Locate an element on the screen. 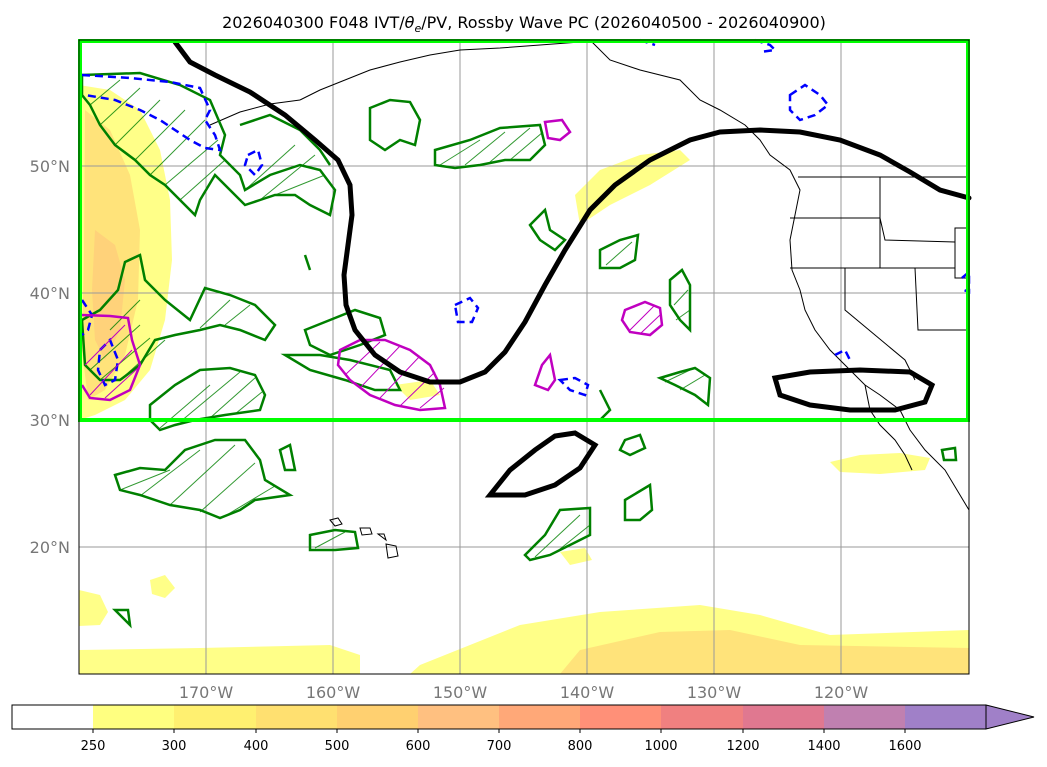 This screenshot has height=767, width=1047. ivt-shade-small is located at coordinates (417, 390).